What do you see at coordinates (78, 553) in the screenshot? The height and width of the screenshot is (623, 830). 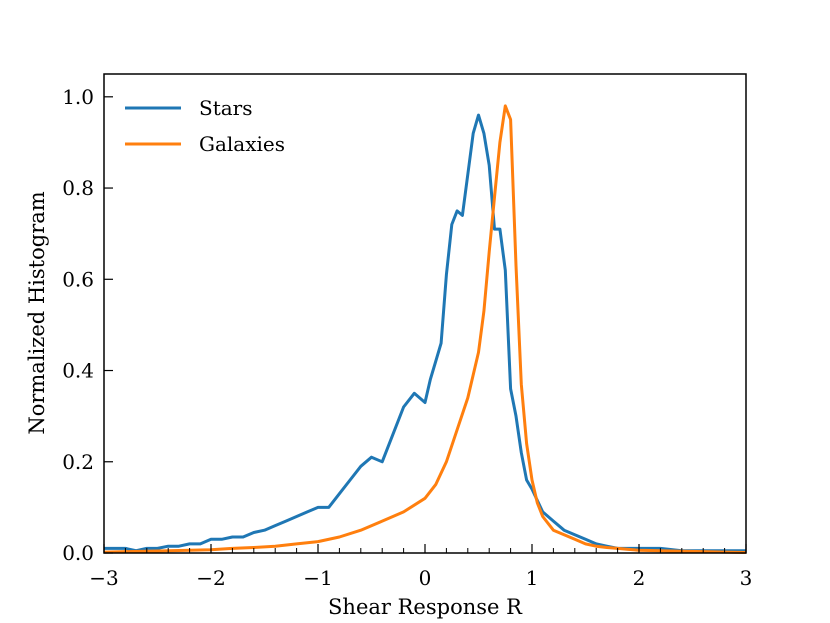 I see `y-tick-label: 0.0` at bounding box center [78, 553].